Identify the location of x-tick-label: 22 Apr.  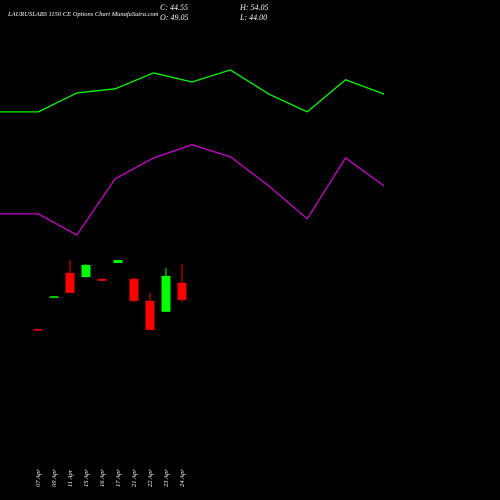
(150, 478).